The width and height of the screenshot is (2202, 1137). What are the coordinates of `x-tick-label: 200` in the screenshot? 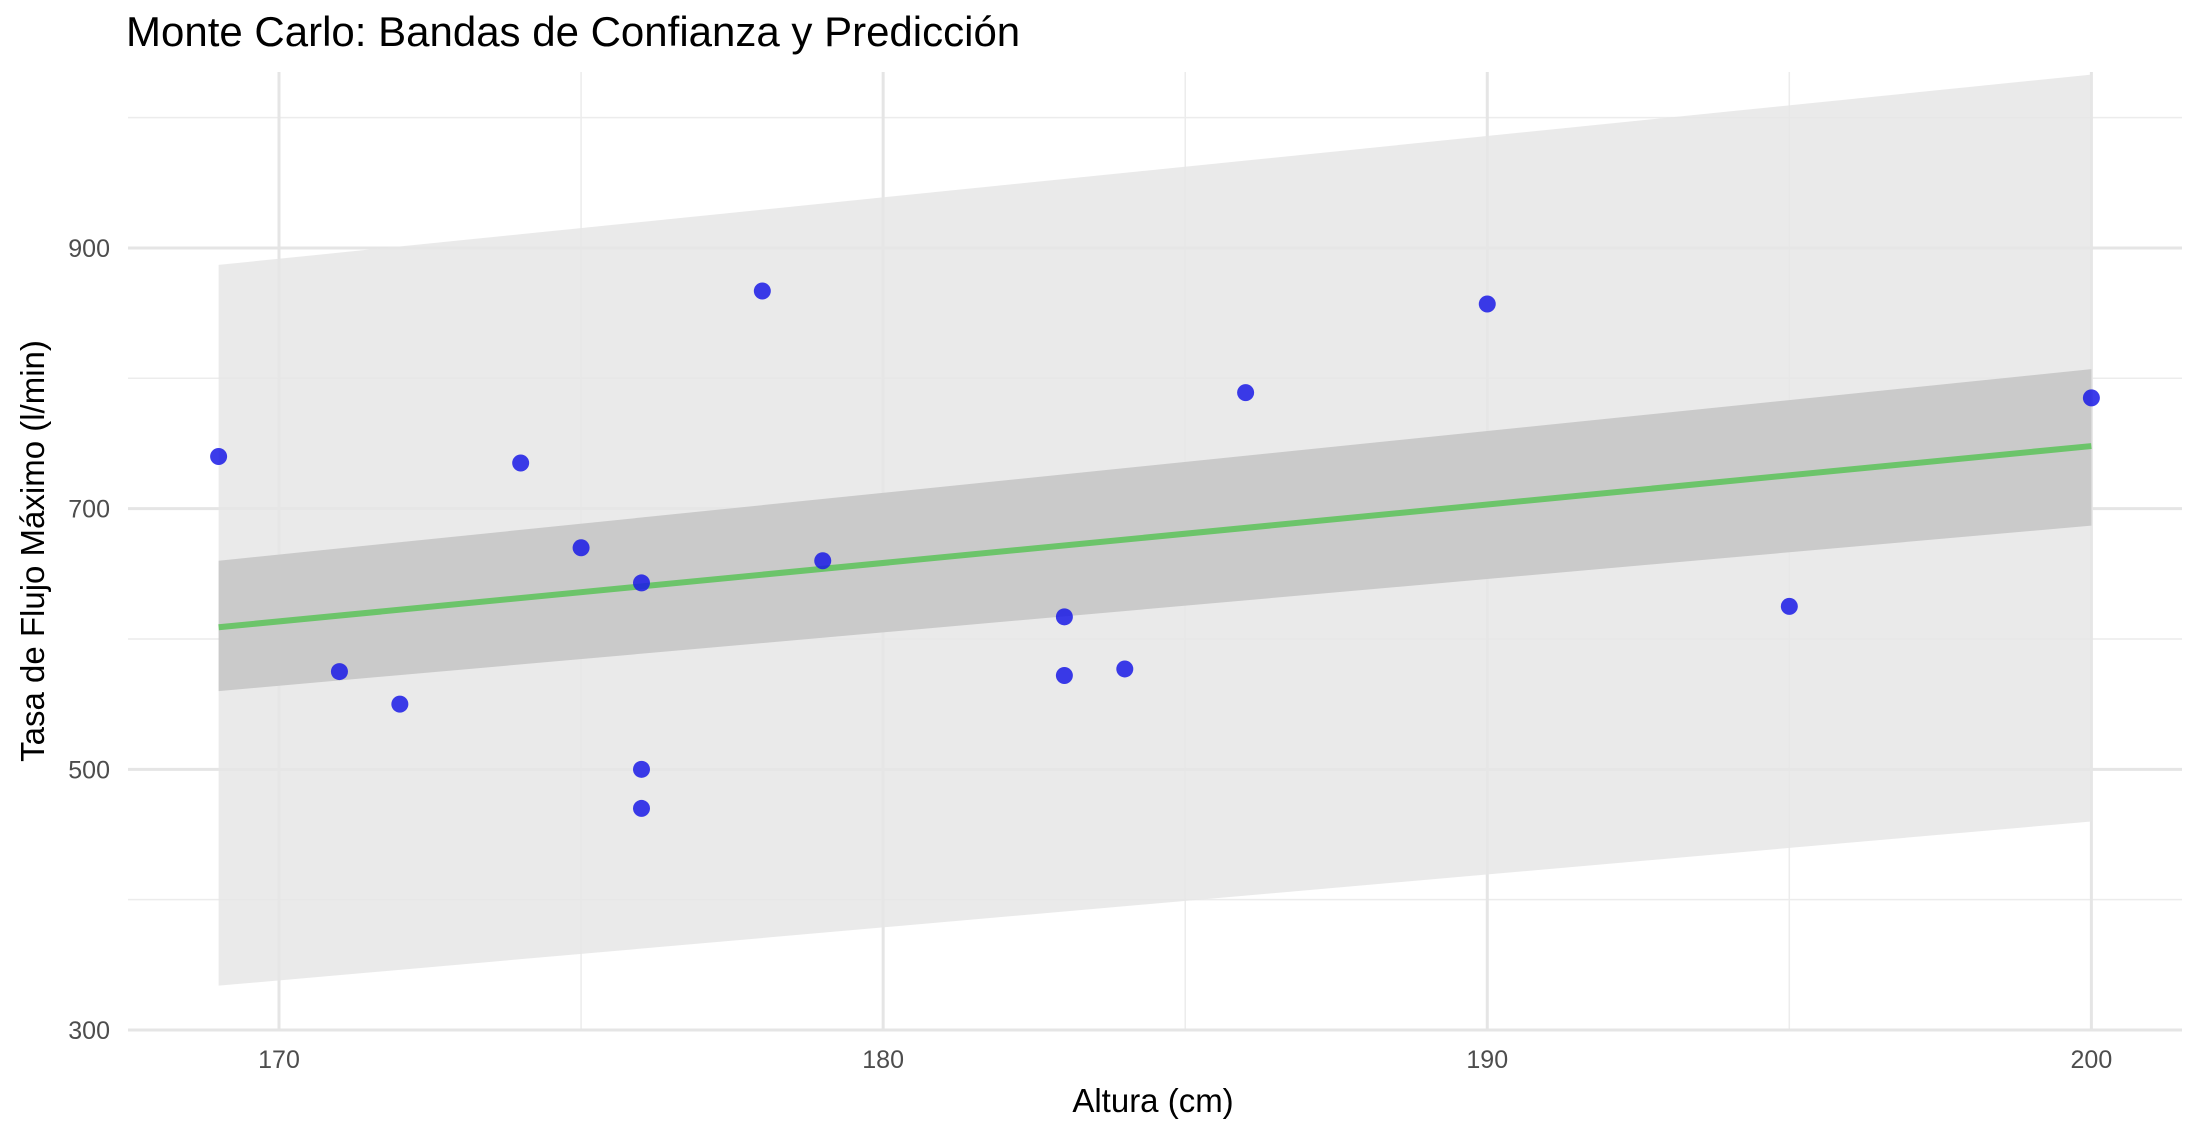 It's located at (2092, 1060).